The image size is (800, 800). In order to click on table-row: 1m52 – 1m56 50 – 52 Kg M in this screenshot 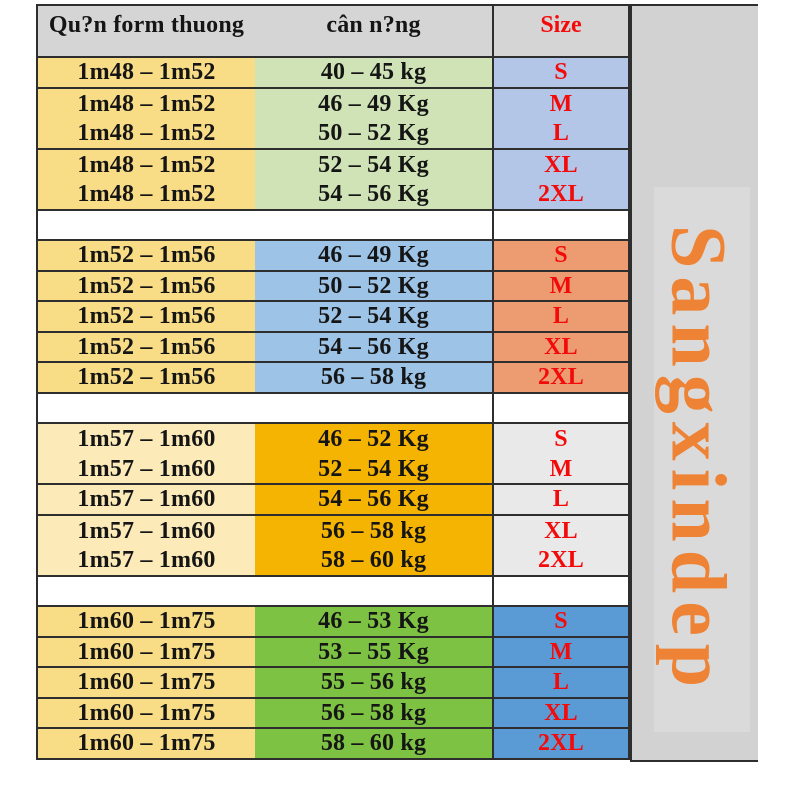, I will do `click(333, 286)`.